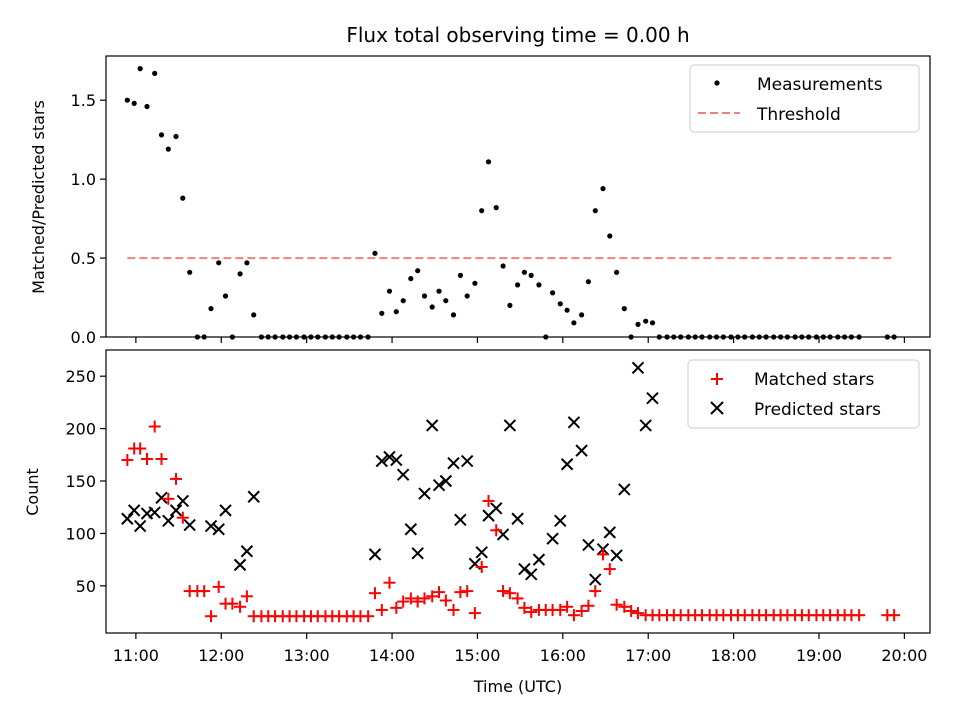 The height and width of the screenshot is (724, 960). What do you see at coordinates (904, 655) in the screenshot?
I see `x-tick-label: 20:00` at bounding box center [904, 655].